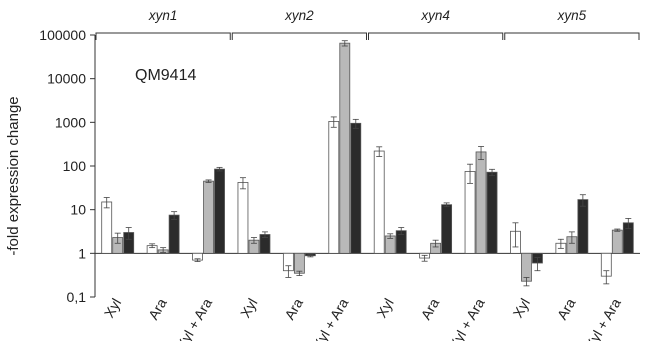  What do you see at coordinates (78, 210) in the screenshot?
I see `y-tick-label: 10` at bounding box center [78, 210].